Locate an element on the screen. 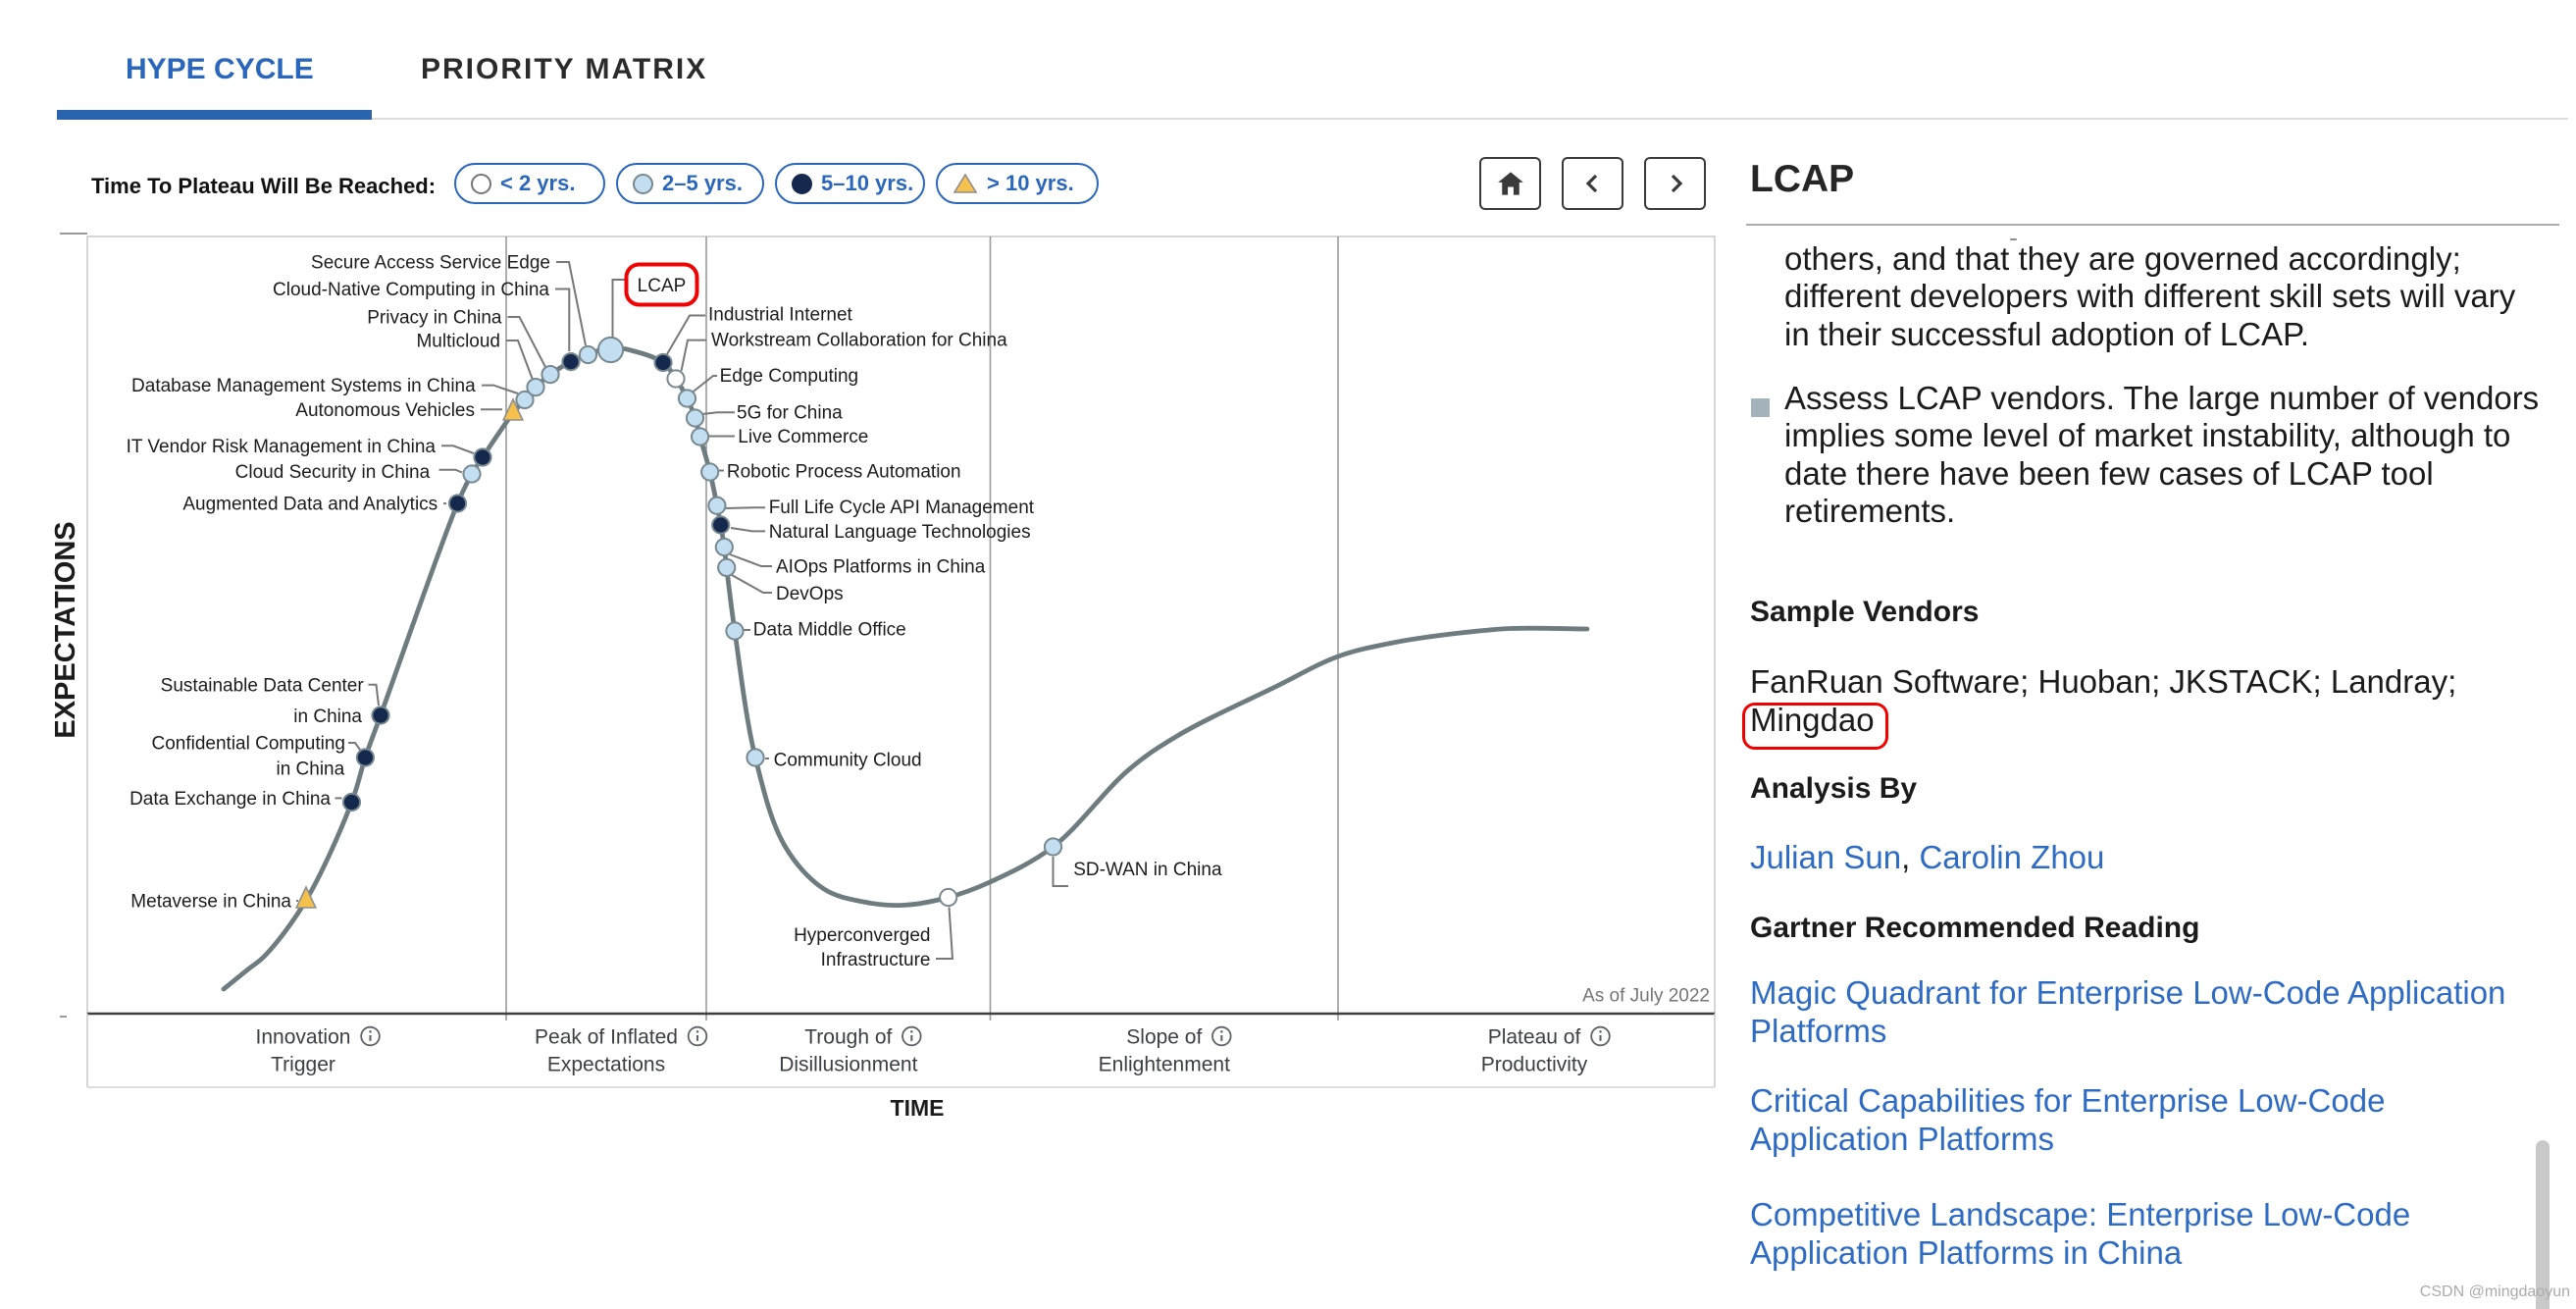  svg-text: Disillusionment is located at coordinates (848, 1065).